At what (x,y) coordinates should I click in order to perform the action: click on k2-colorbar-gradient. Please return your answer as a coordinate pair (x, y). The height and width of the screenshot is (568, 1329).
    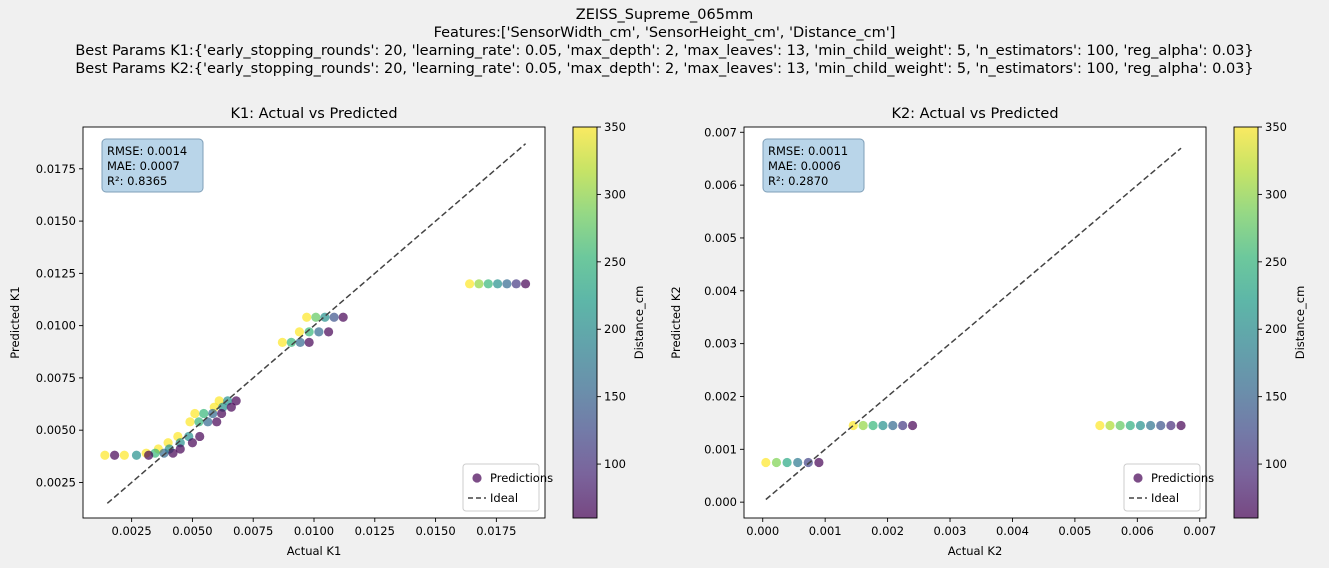
    Looking at the image, I should click on (1246, 322).